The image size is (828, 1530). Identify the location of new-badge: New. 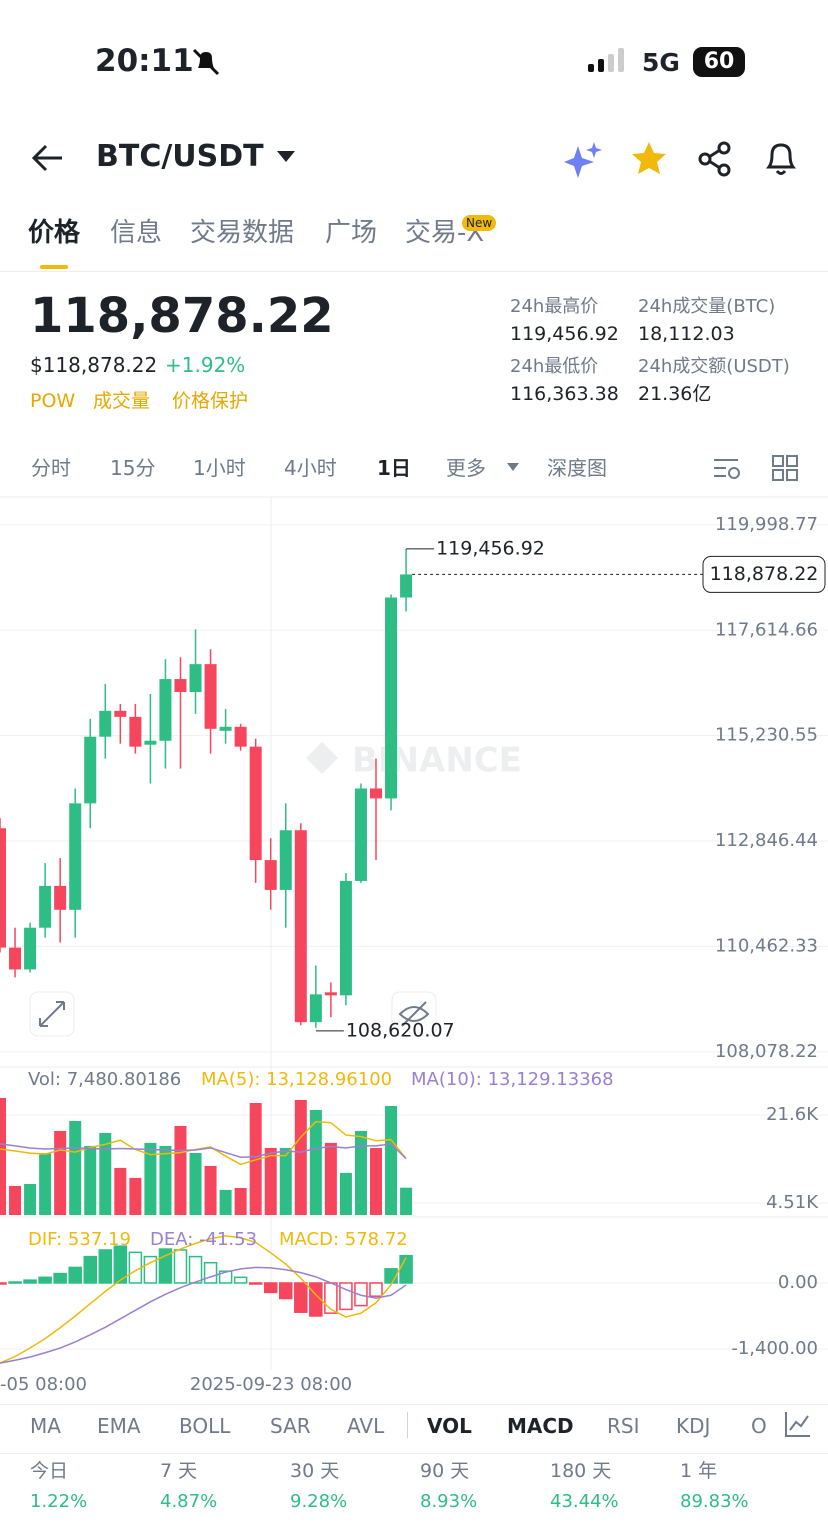
(479, 223).